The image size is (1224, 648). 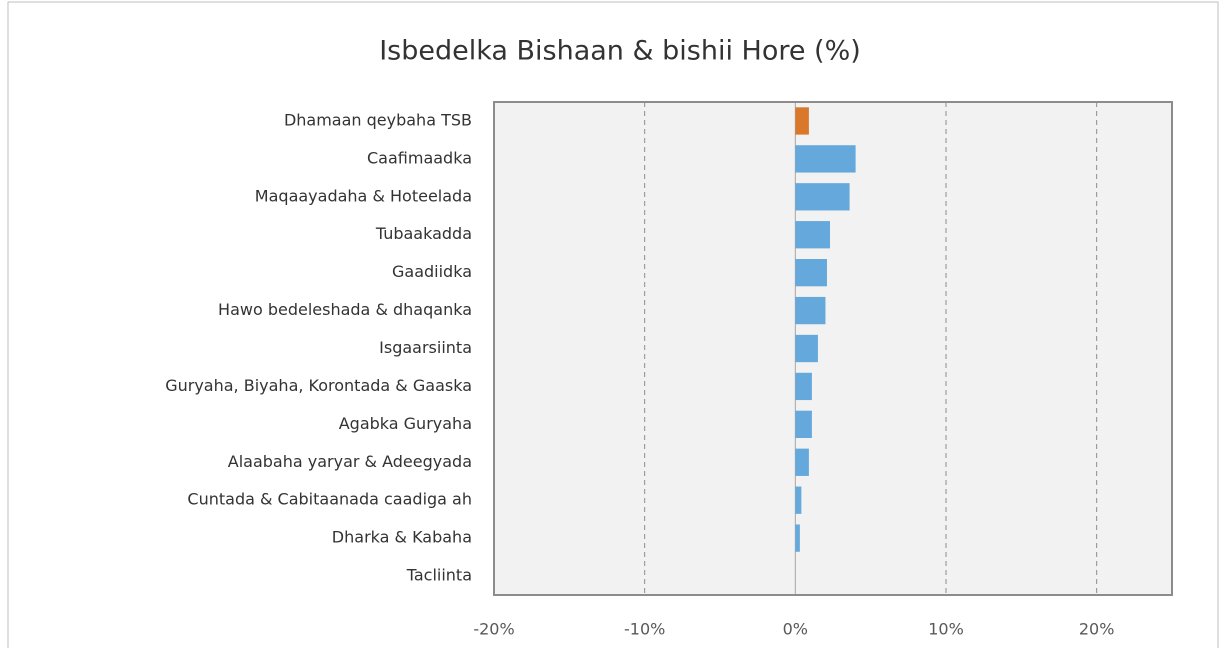 I want to click on x-tick-label: -10%, so click(x=644, y=629).